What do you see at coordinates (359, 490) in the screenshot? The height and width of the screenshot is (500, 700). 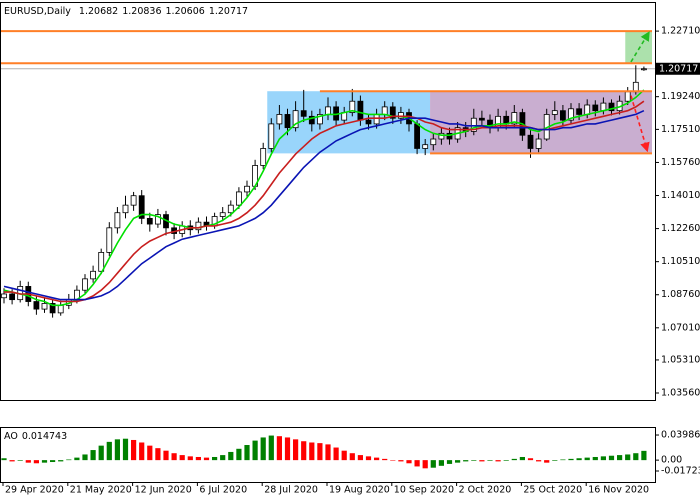 I see `x-tick-label: 19 Aug 2020` at bounding box center [359, 490].